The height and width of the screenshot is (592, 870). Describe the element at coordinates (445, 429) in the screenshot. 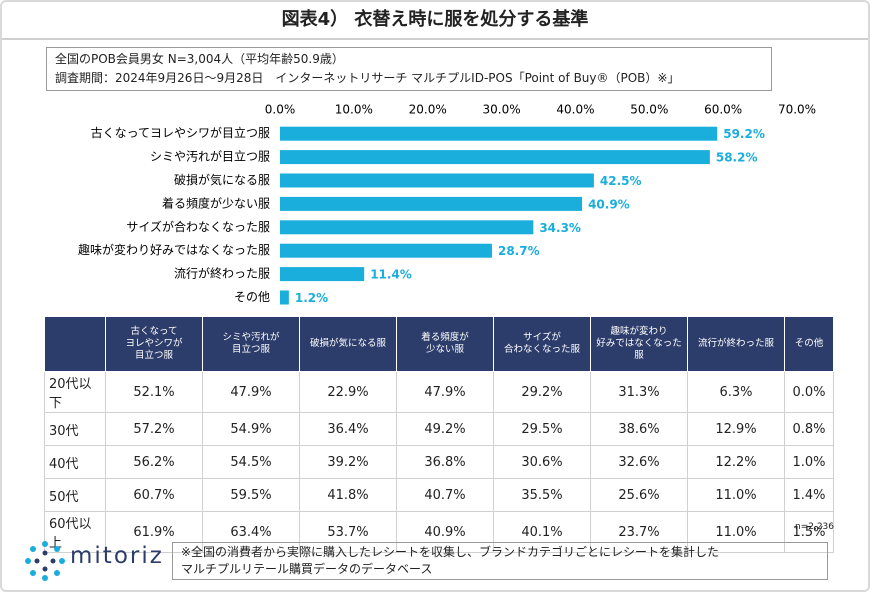

I see `cell: 49.2%` at that location.